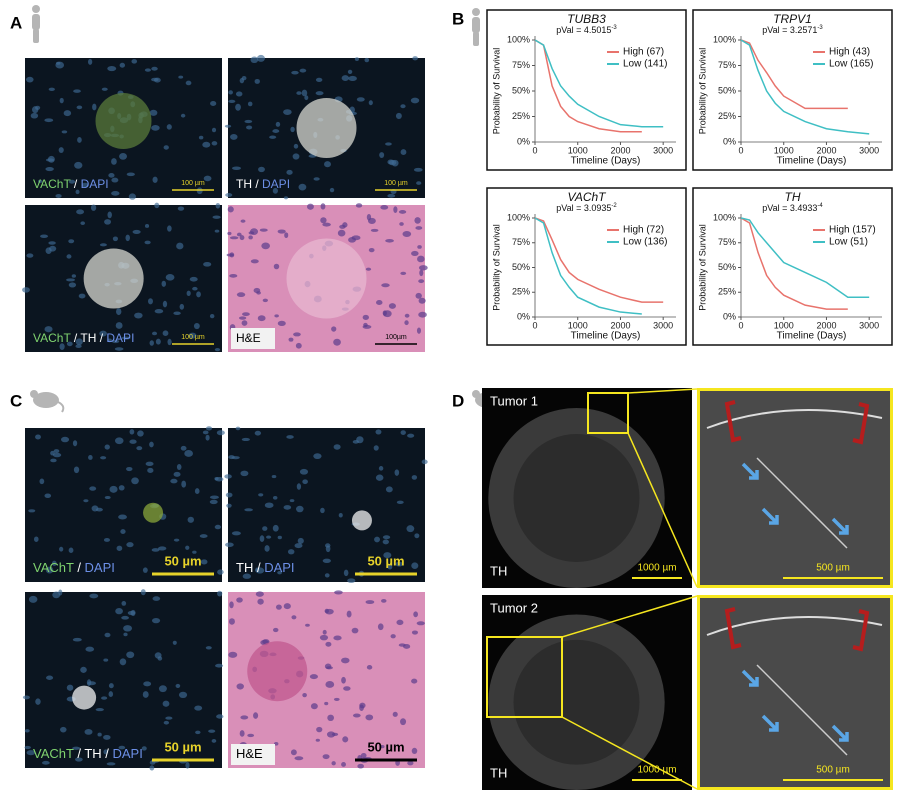 The width and height of the screenshot is (900, 798). What do you see at coordinates (521, 242) in the screenshot?
I see `y-tick-label: 75%` at bounding box center [521, 242].